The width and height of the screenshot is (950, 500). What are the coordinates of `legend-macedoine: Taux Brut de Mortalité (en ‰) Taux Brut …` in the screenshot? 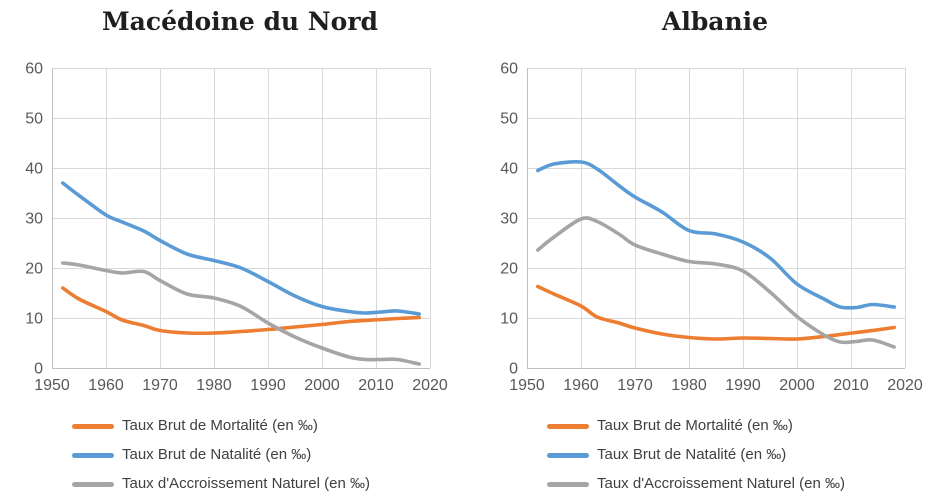 It's located at (273, 455).